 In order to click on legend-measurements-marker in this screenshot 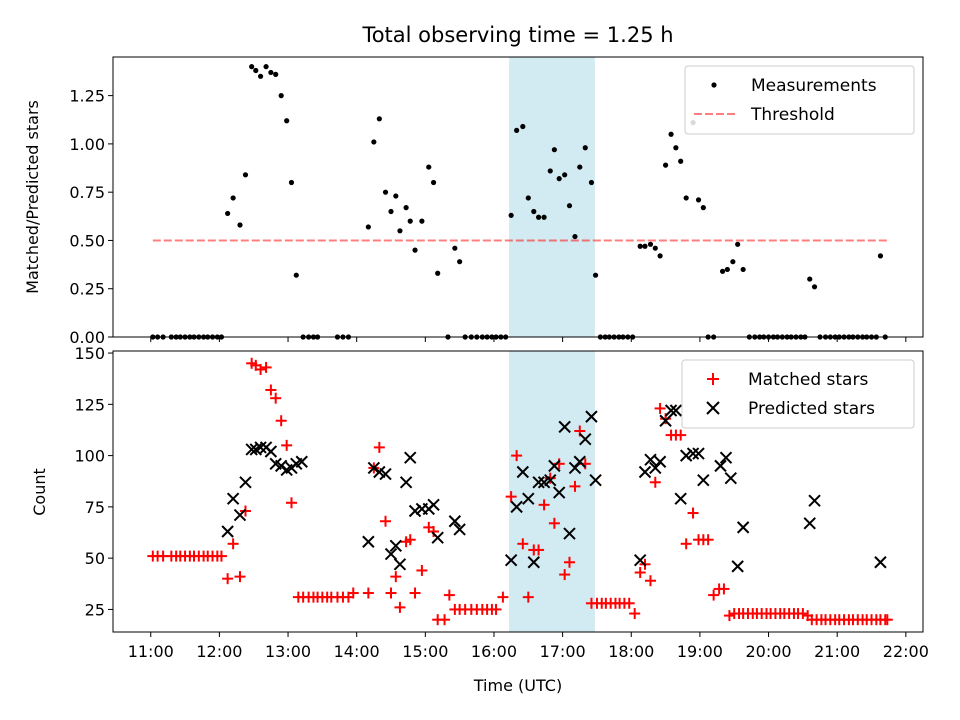, I will do `click(714, 85)`.